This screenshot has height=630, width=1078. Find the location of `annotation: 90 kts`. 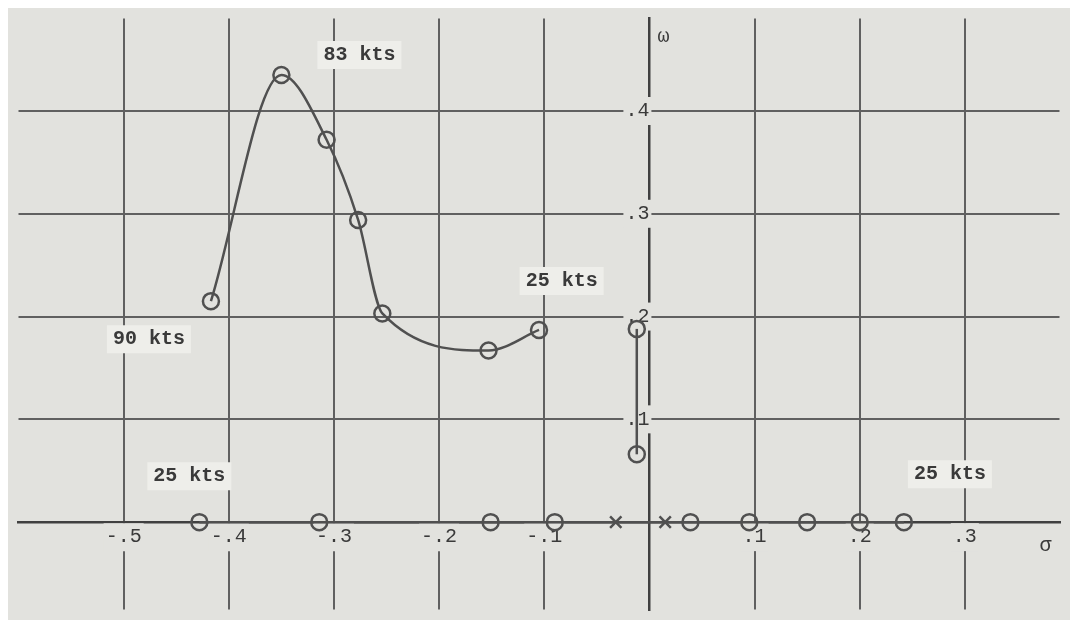

annotation: 90 kts is located at coordinates (148, 339).